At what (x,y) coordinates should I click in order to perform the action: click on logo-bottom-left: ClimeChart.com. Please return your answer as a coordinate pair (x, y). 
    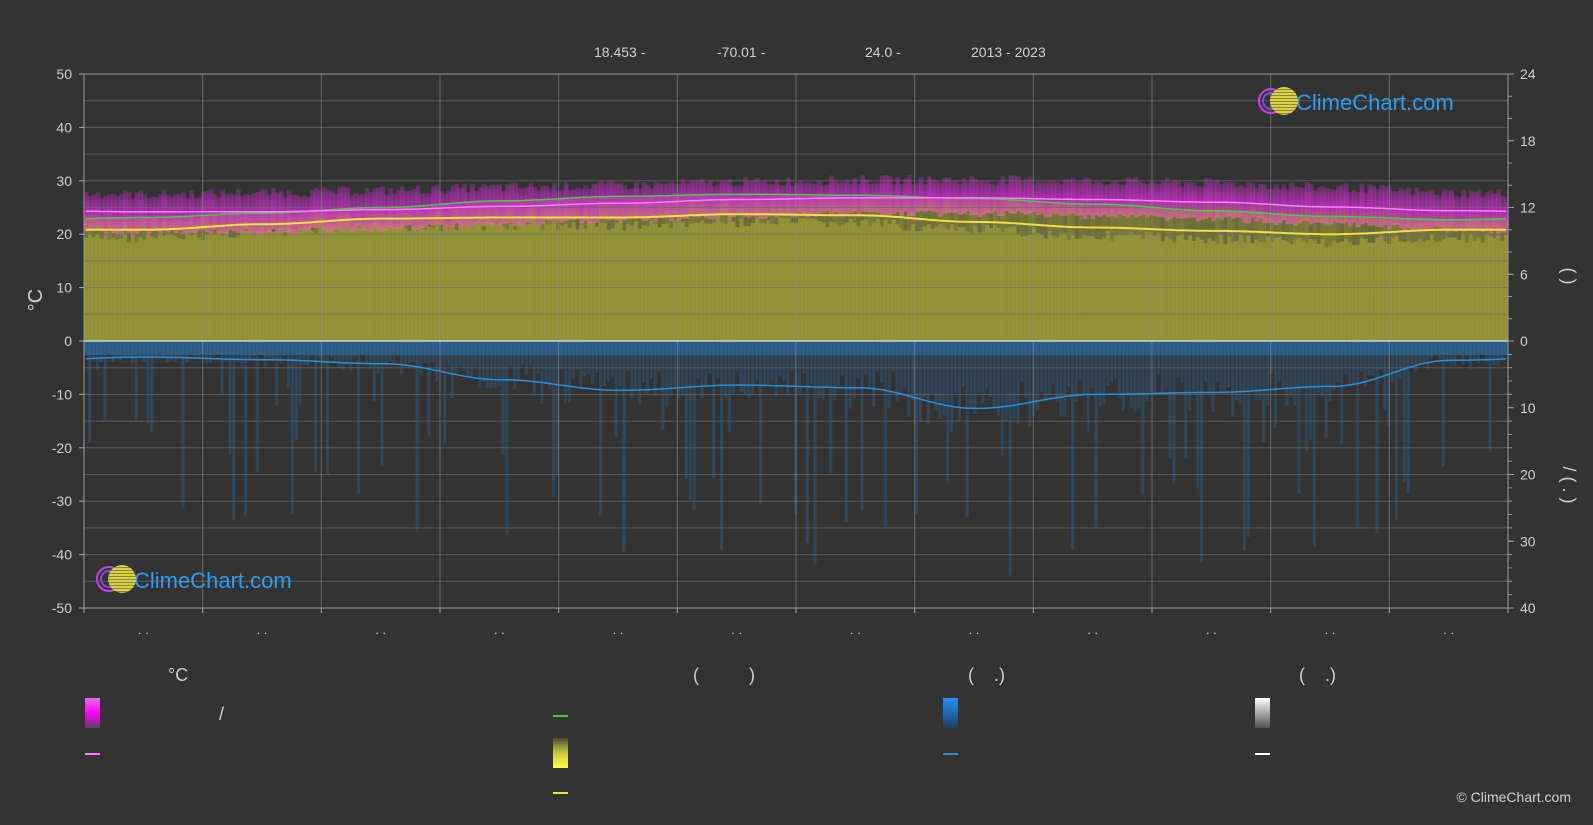
    Looking at the image, I should click on (194, 581).